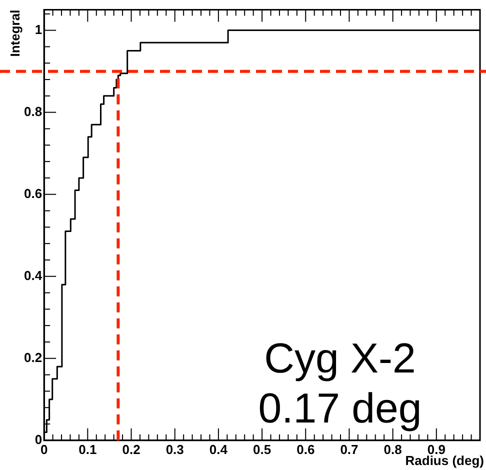 The width and height of the screenshot is (486, 470). I want to click on x-tick-label: 0.5, so click(262, 449).